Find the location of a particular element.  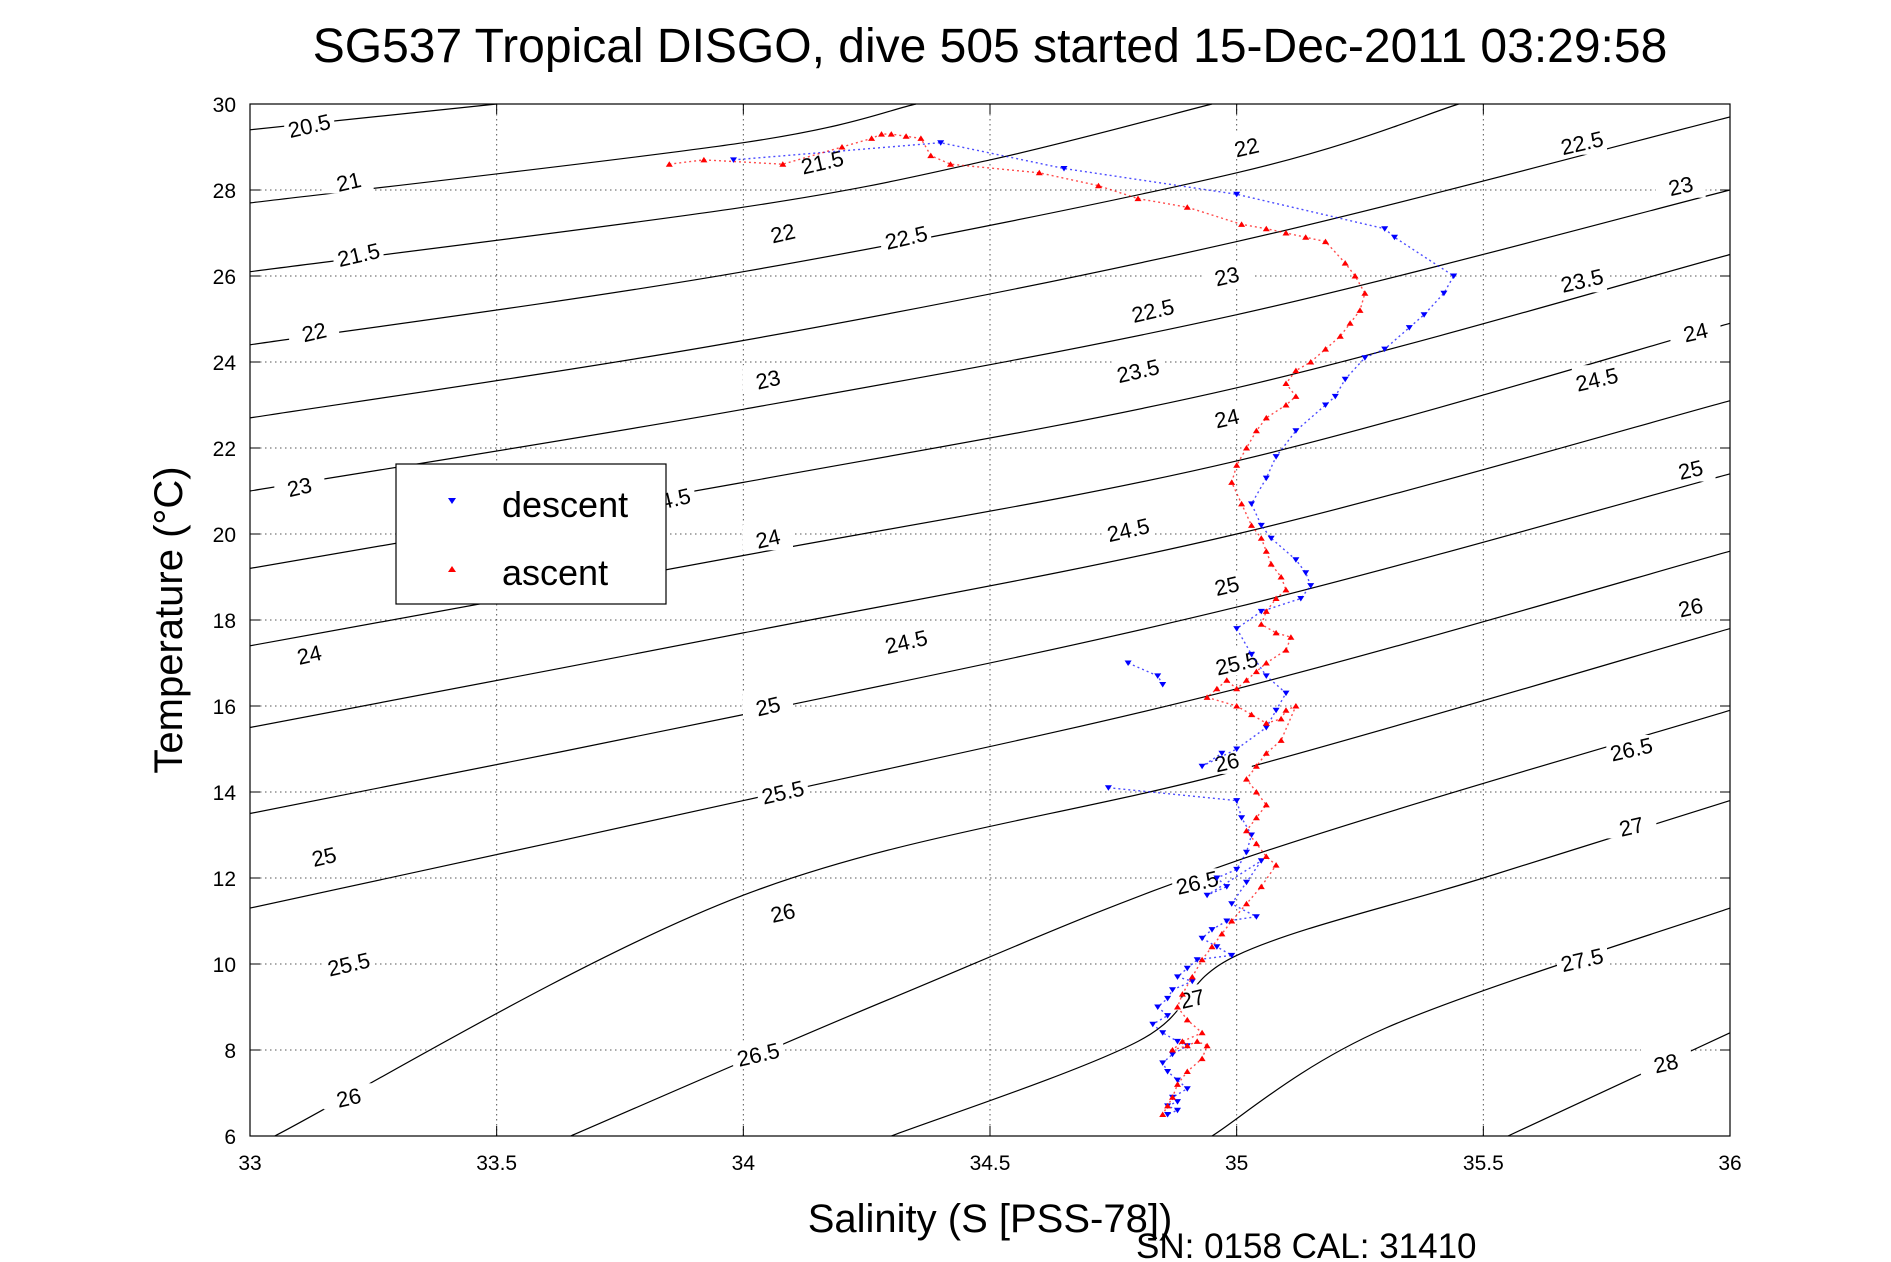

legend-ascent-marker is located at coordinates (452, 569).